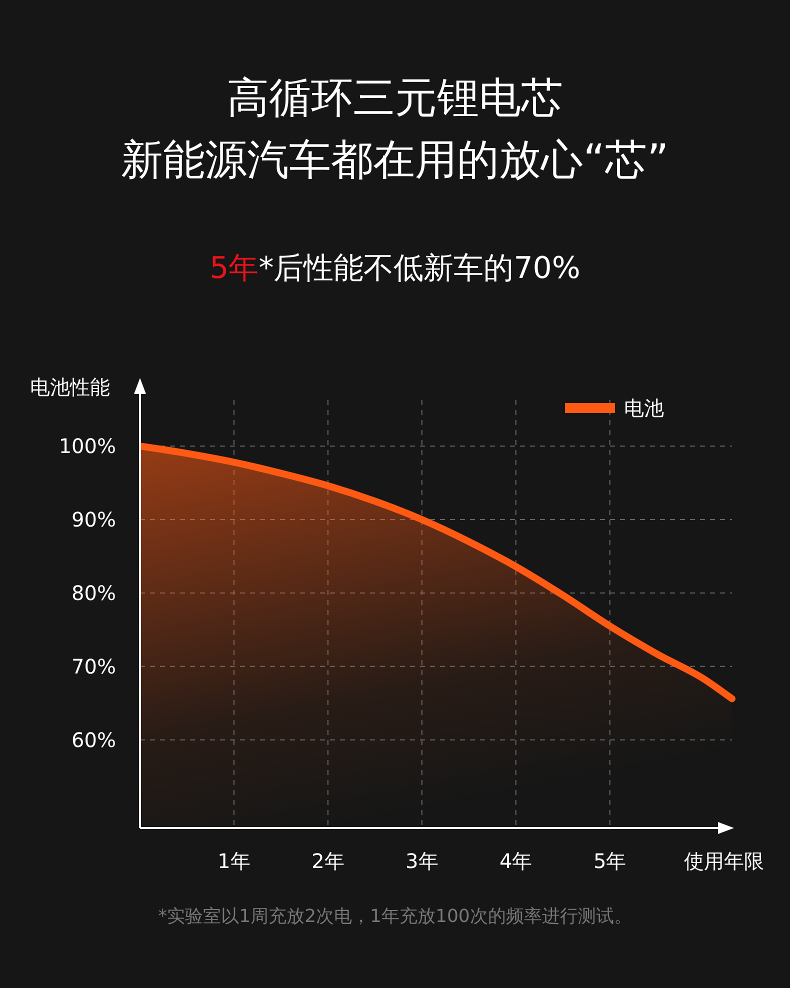 The height and width of the screenshot is (988, 790). Describe the element at coordinates (70, 387) in the screenshot. I see `y-axis-title: 电池性能` at that location.